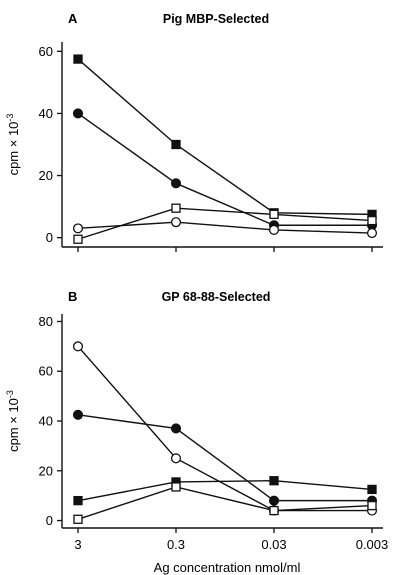 The height and width of the screenshot is (575, 395). I want to click on panel-title: Pig MBP-Selected, so click(216, 19).